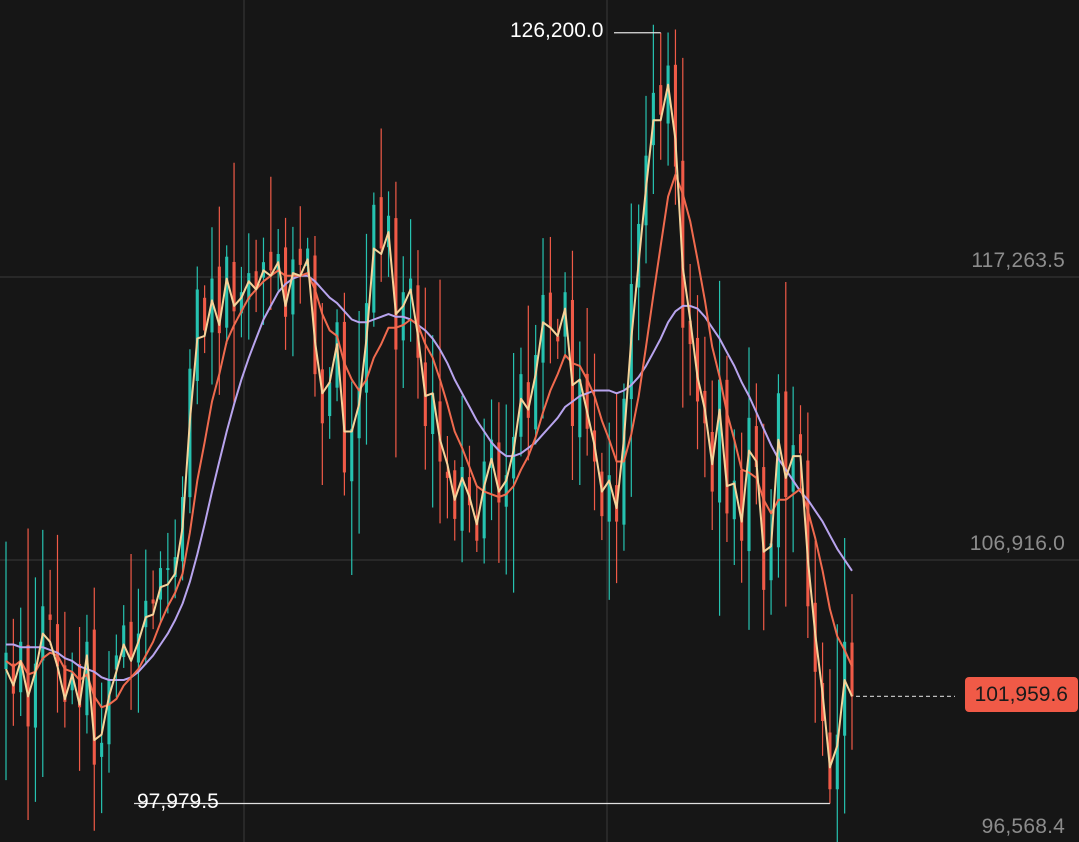  What do you see at coordinates (1018, 260) in the screenshot?
I see `price-axis-label-upper: 117,263.5` at bounding box center [1018, 260].